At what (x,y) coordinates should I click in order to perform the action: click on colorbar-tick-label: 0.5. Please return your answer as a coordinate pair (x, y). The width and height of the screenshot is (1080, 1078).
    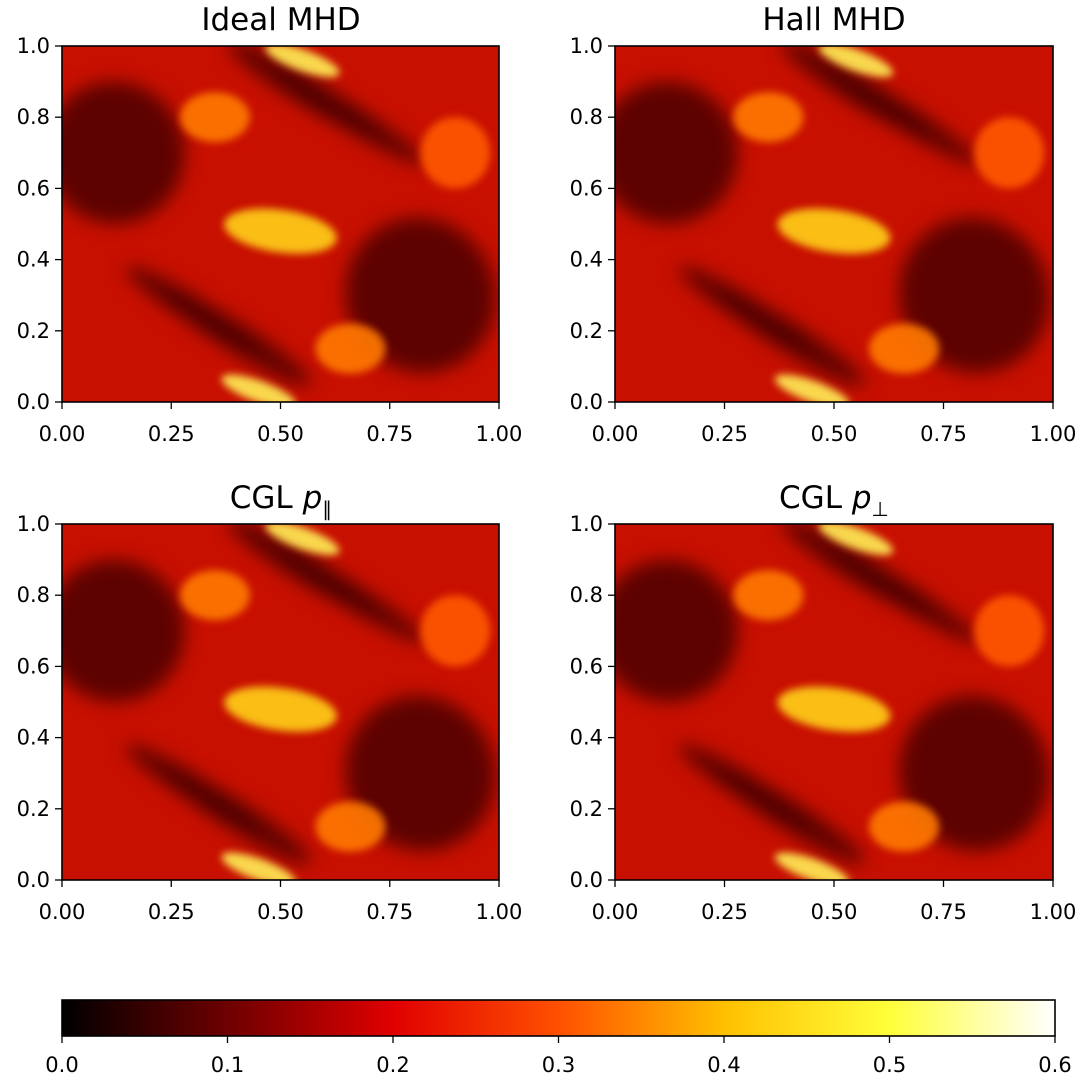
    Looking at the image, I should click on (889, 1065).